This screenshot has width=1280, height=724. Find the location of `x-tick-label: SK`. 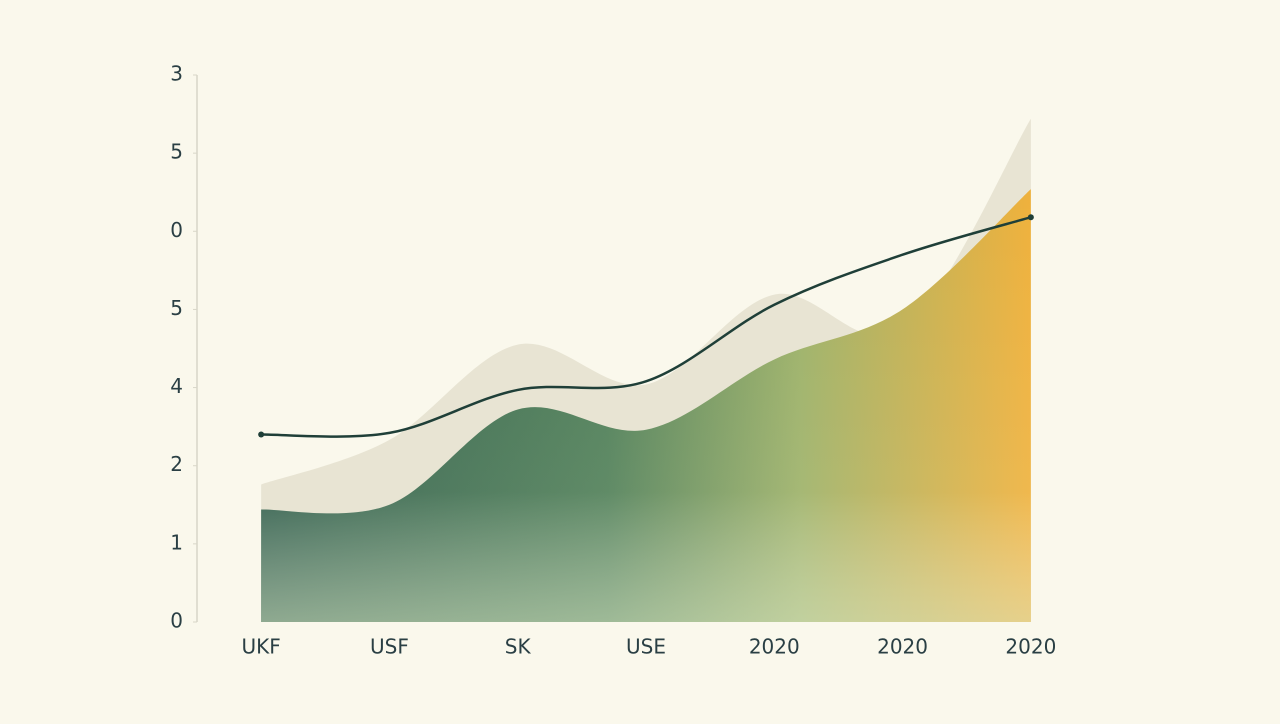

x-tick-label: SK is located at coordinates (518, 647).